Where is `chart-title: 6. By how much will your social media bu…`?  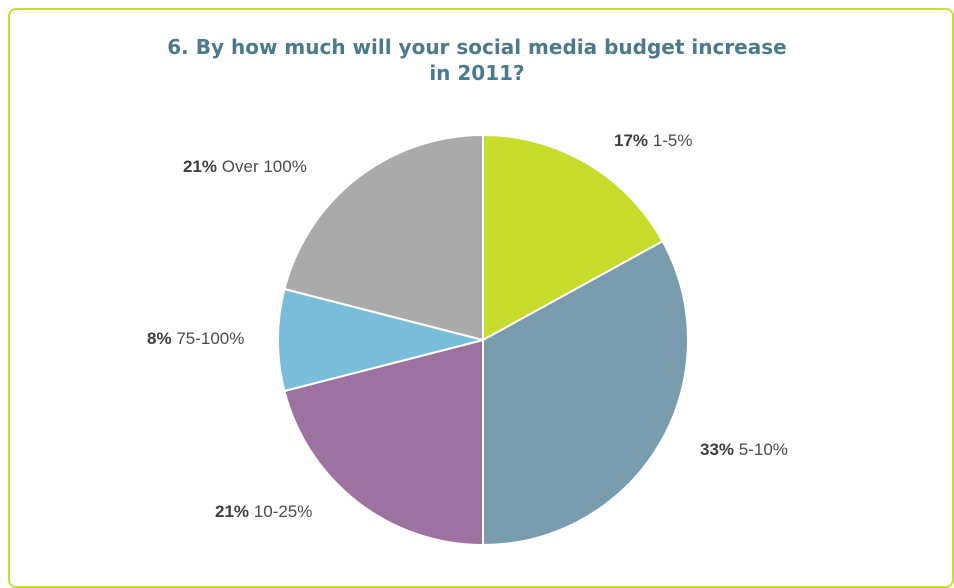
chart-title: 6. By how much will your social media bu… is located at coordinates (477, 60).